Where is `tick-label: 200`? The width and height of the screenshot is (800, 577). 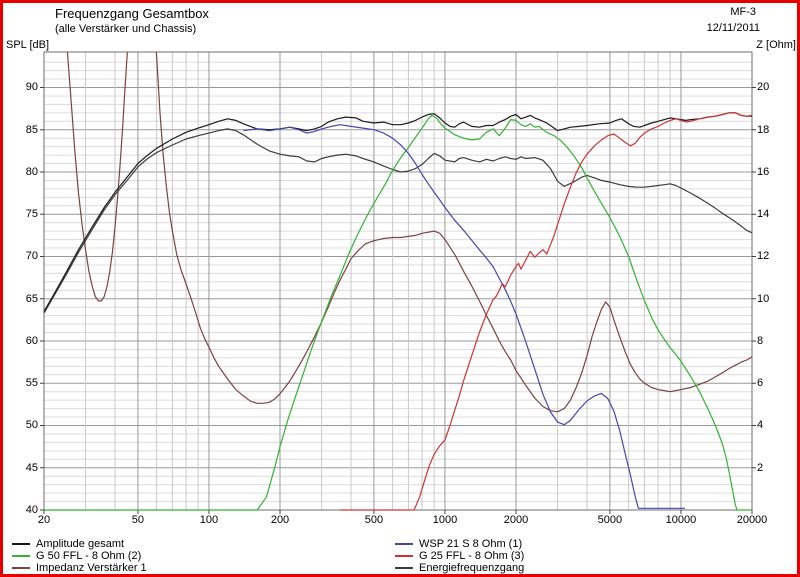 tick-label: 200 is located at coordinates (280, 520).